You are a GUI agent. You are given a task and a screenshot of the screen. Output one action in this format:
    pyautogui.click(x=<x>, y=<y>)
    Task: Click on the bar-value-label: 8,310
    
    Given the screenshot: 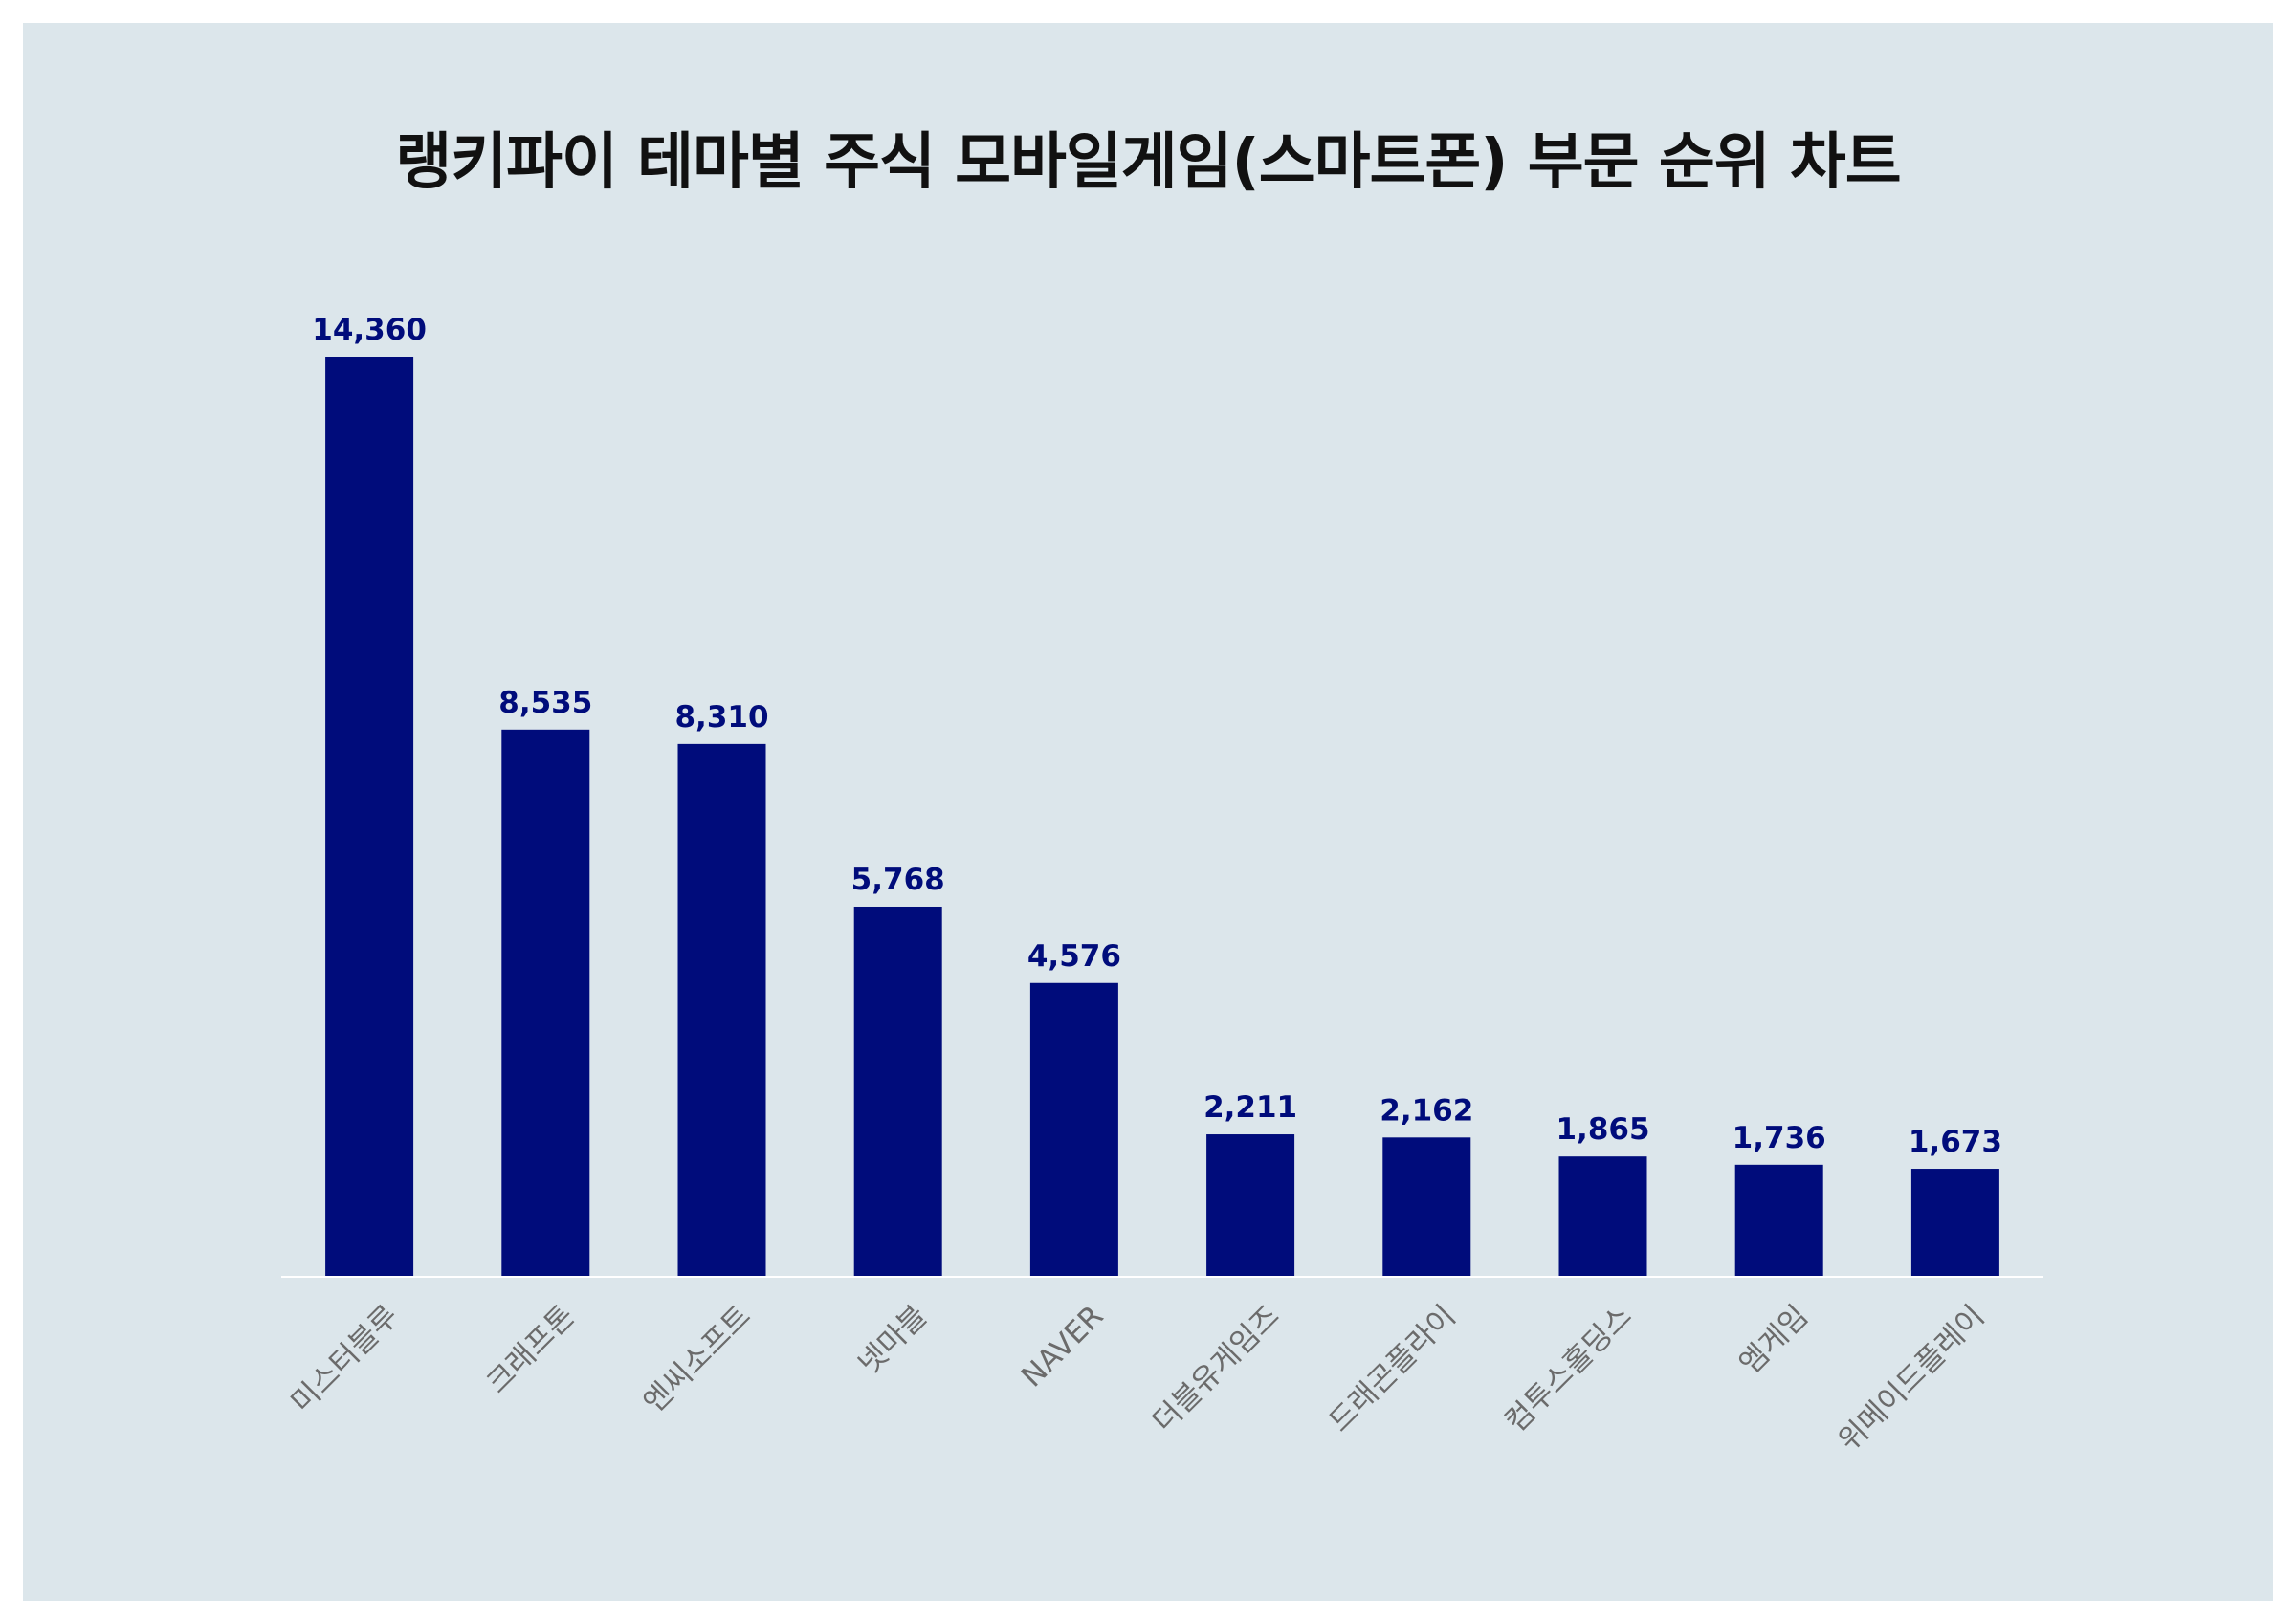 What is the action you would take?
    pyautogui.click(x=721, y=717)
    